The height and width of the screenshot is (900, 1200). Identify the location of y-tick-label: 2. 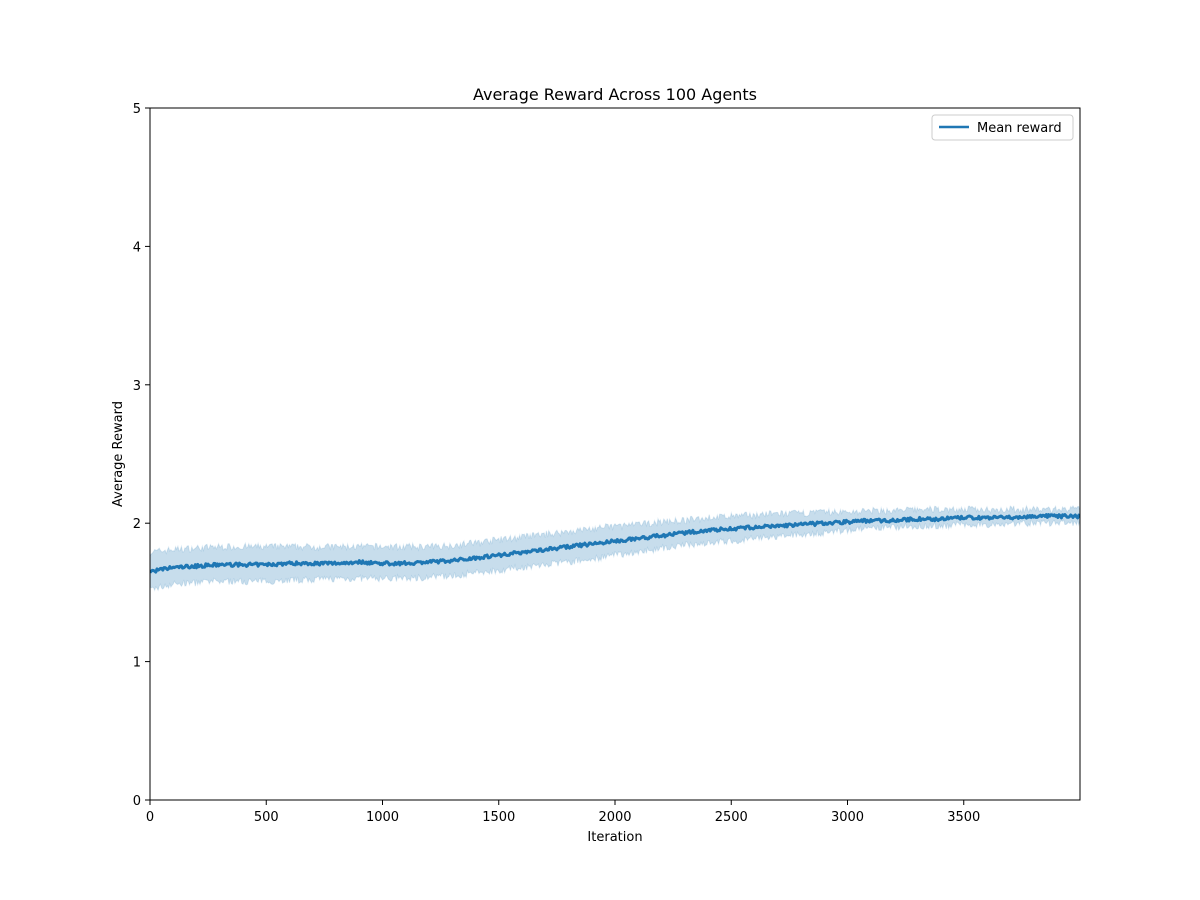
(137, 524).